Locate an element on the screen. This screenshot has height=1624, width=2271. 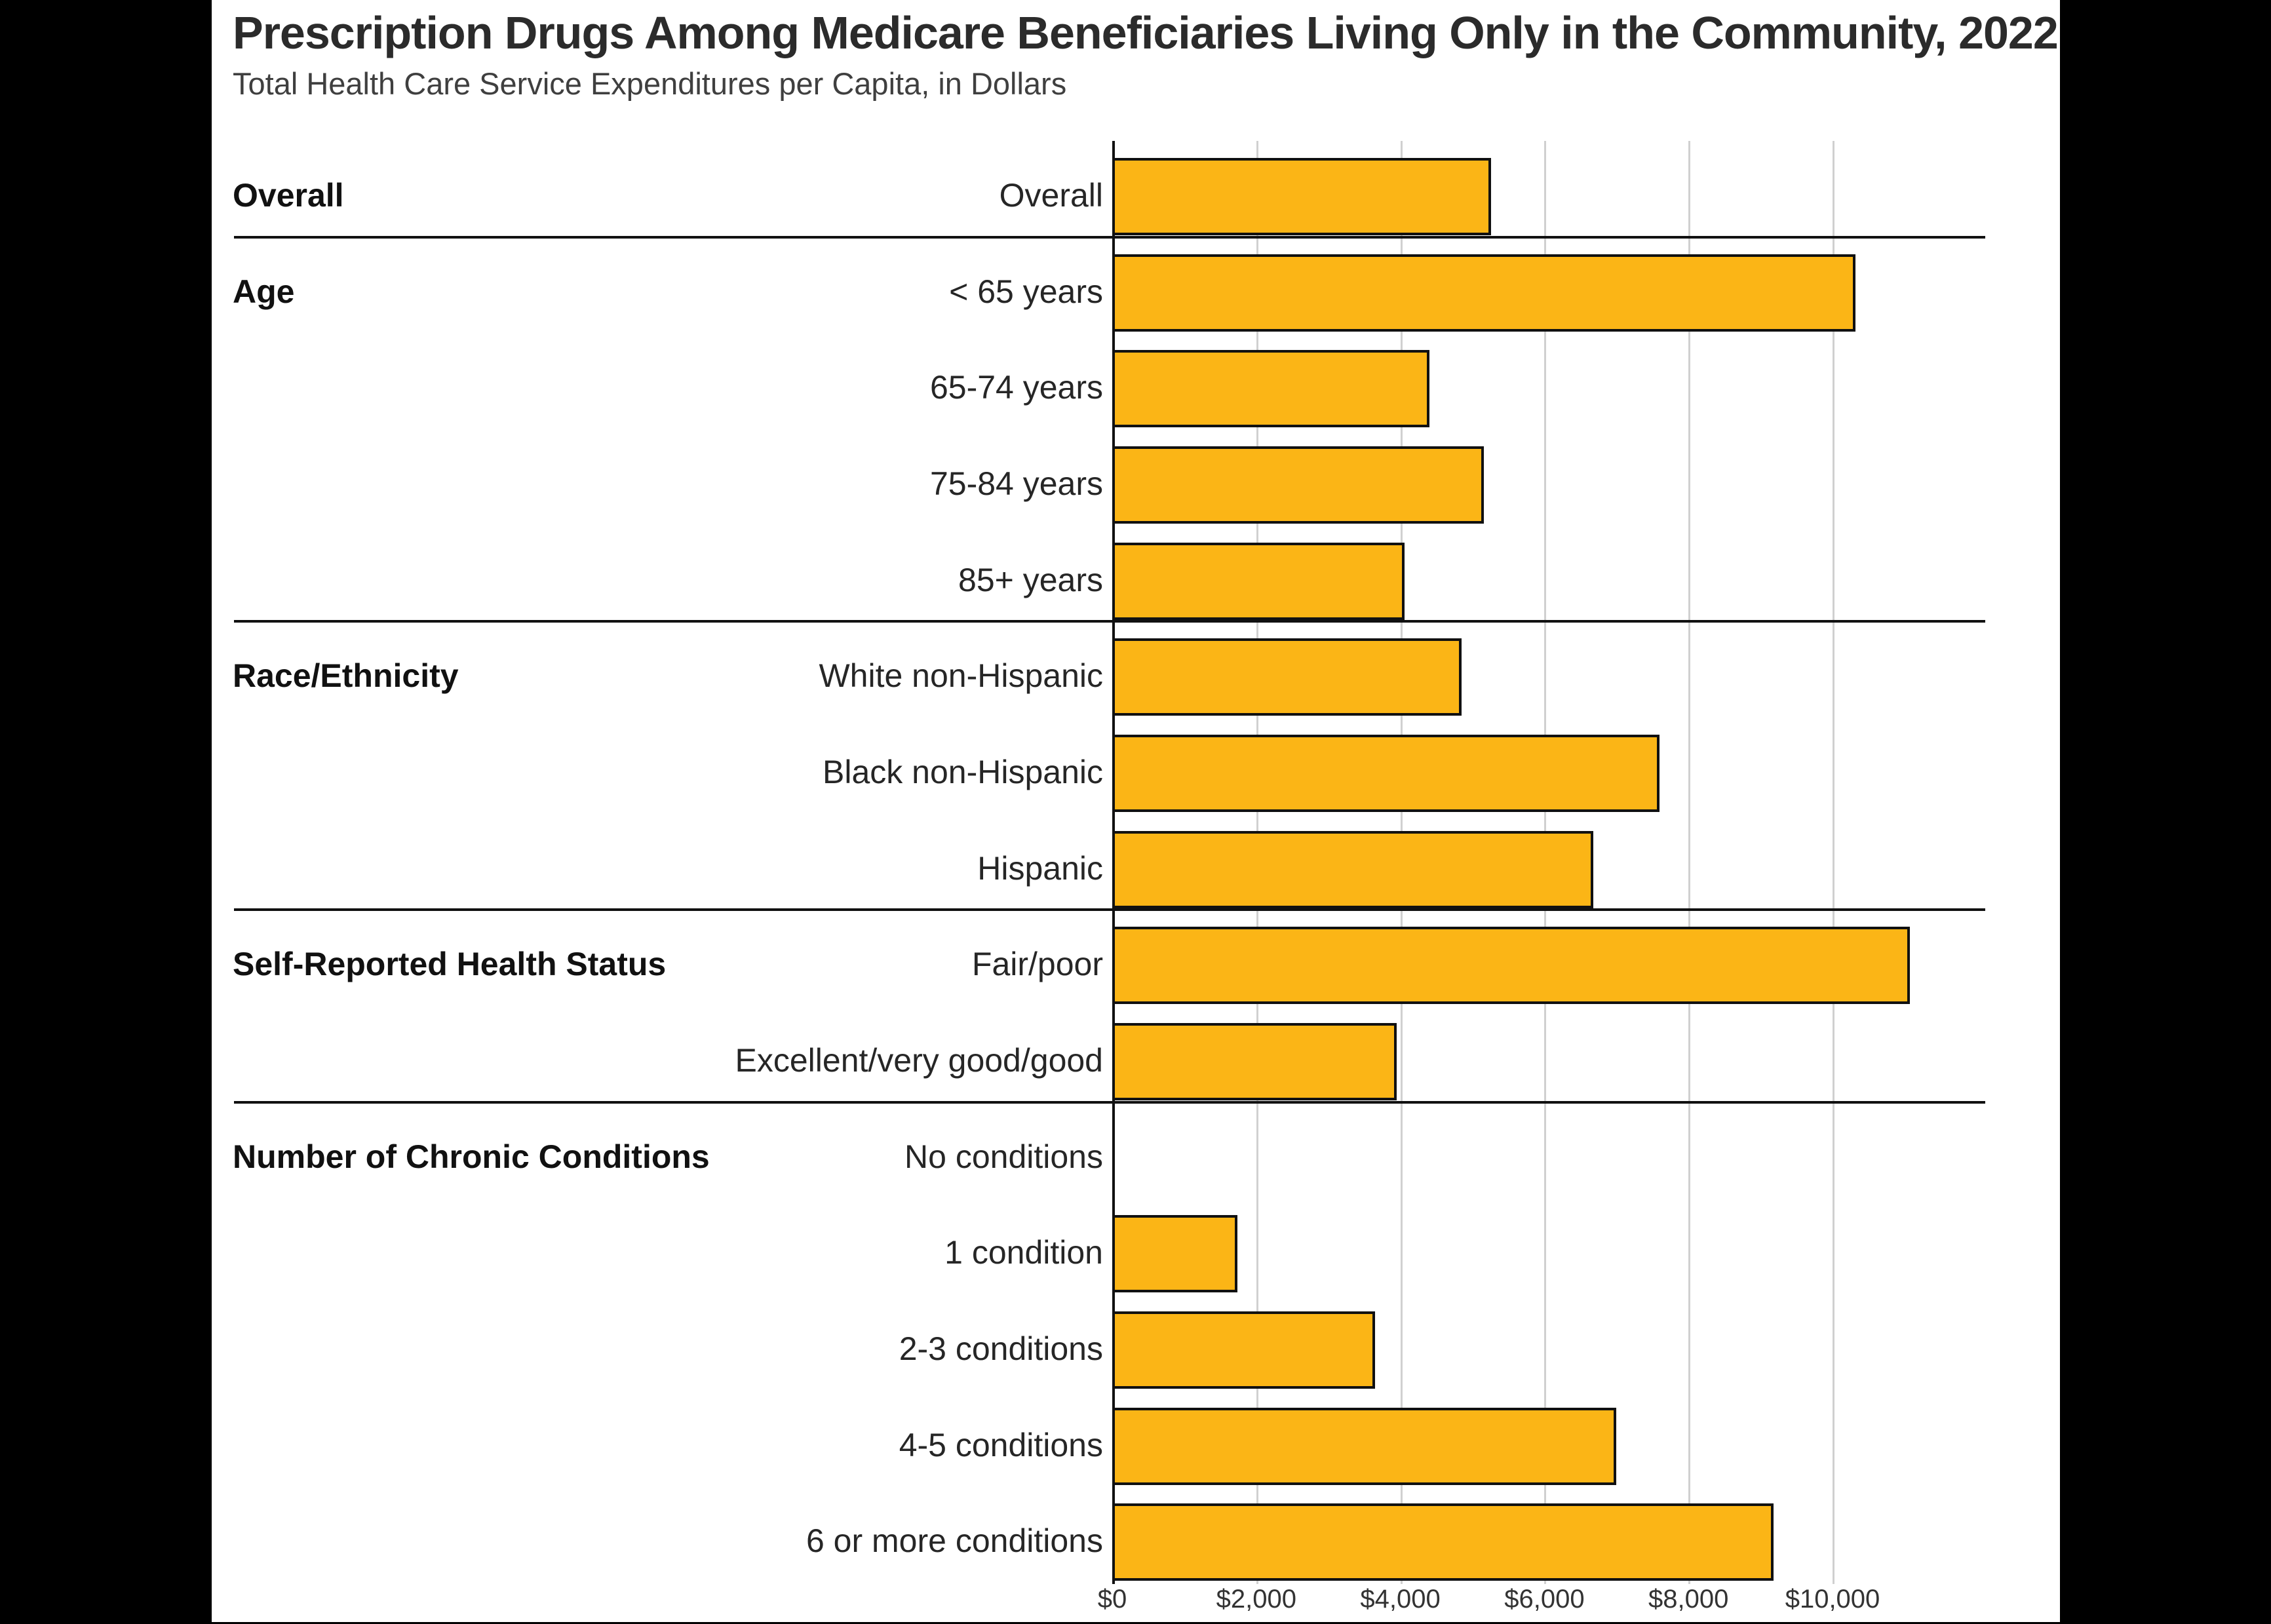
bar-row: Overall Overall is located at coordinates (1136, 189).